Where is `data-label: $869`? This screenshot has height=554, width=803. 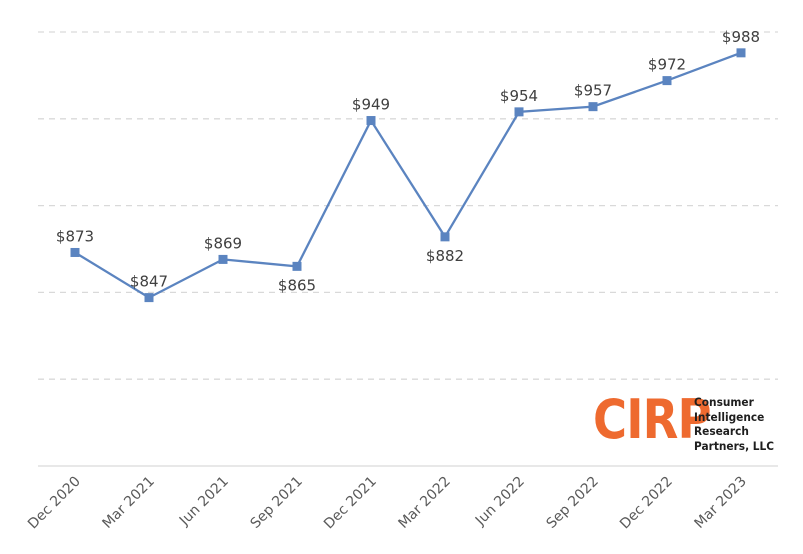 data-label: $869 is located at coordinates (223, 243).